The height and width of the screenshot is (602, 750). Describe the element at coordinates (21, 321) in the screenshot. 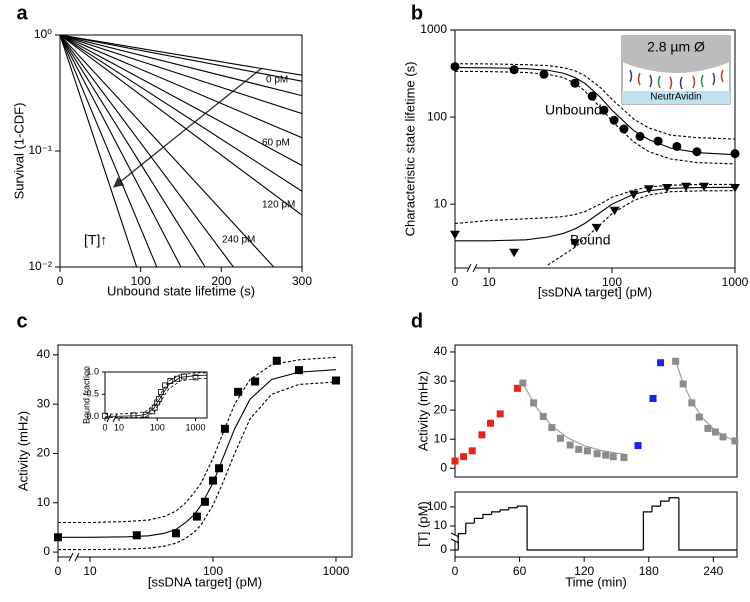

I see `panel-label: c` at that location.